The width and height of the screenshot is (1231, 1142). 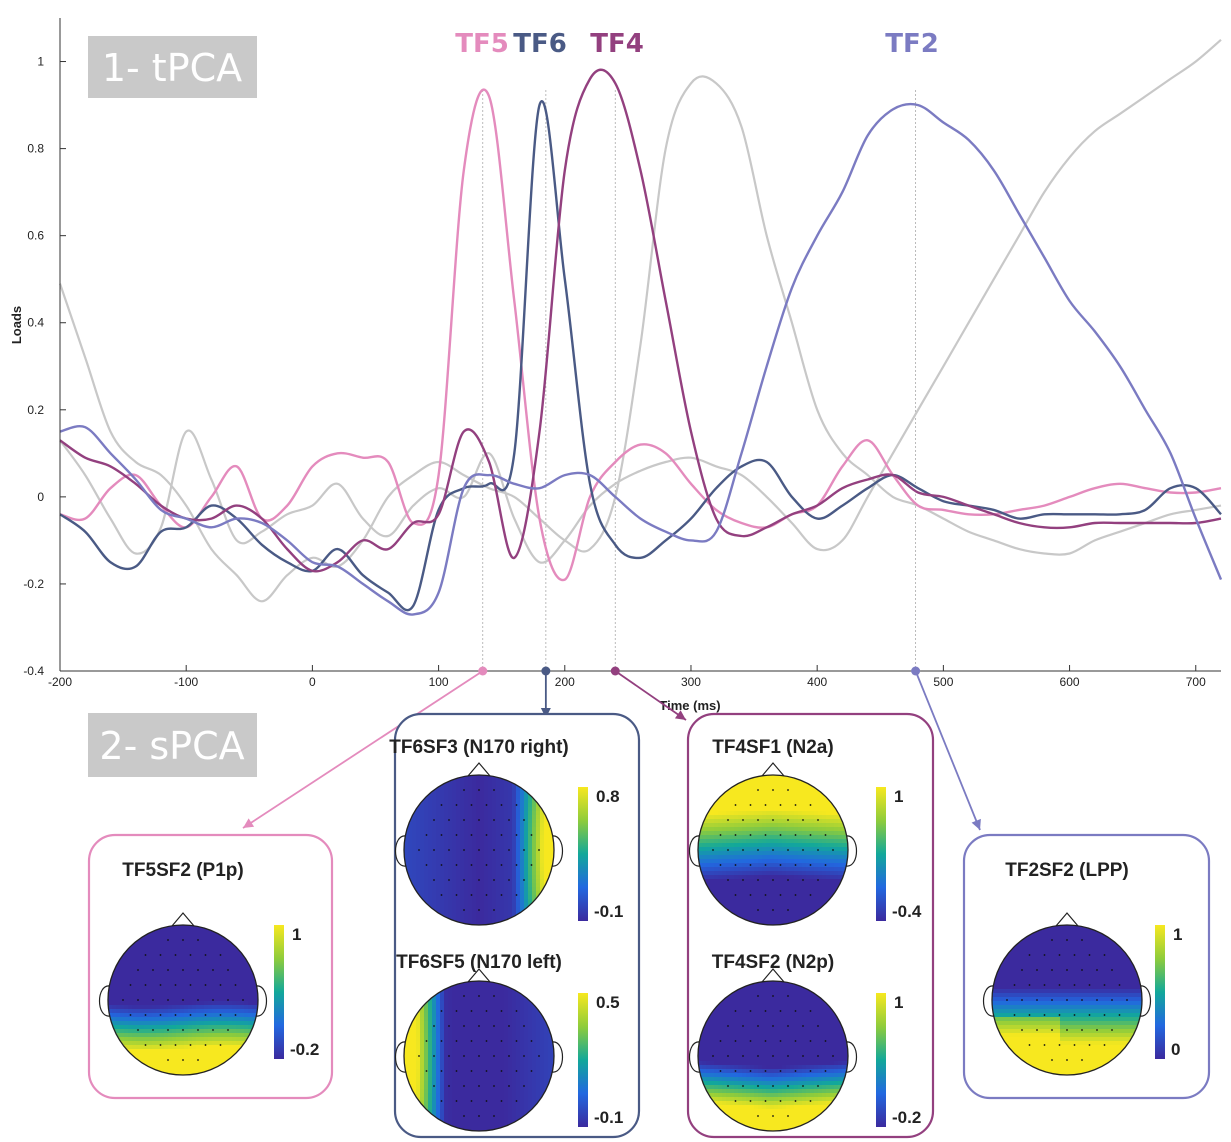 What do you see at coordinates (312, 682) in the screenshot?
I see `x-tick-label: 0` at bounding box center [312, 682].